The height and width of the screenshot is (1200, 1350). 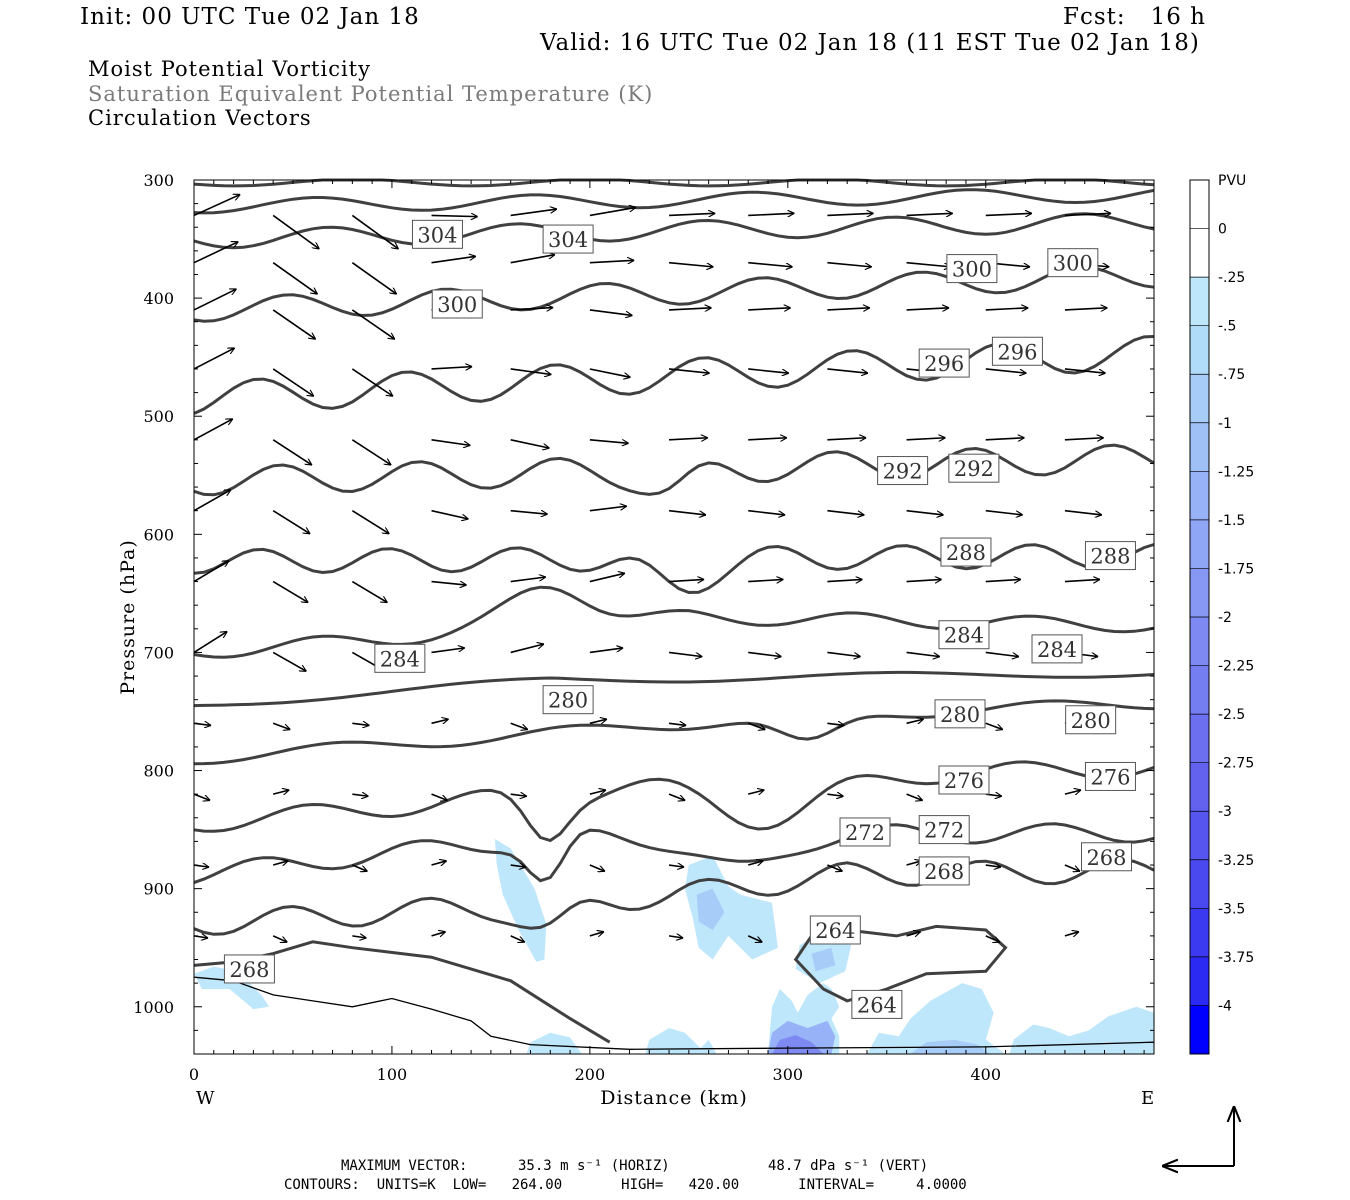 What do you see at coordinates (877, 1005) in the screenshot?
I see `contour-label: 264` at bounding box center [877, 1005].